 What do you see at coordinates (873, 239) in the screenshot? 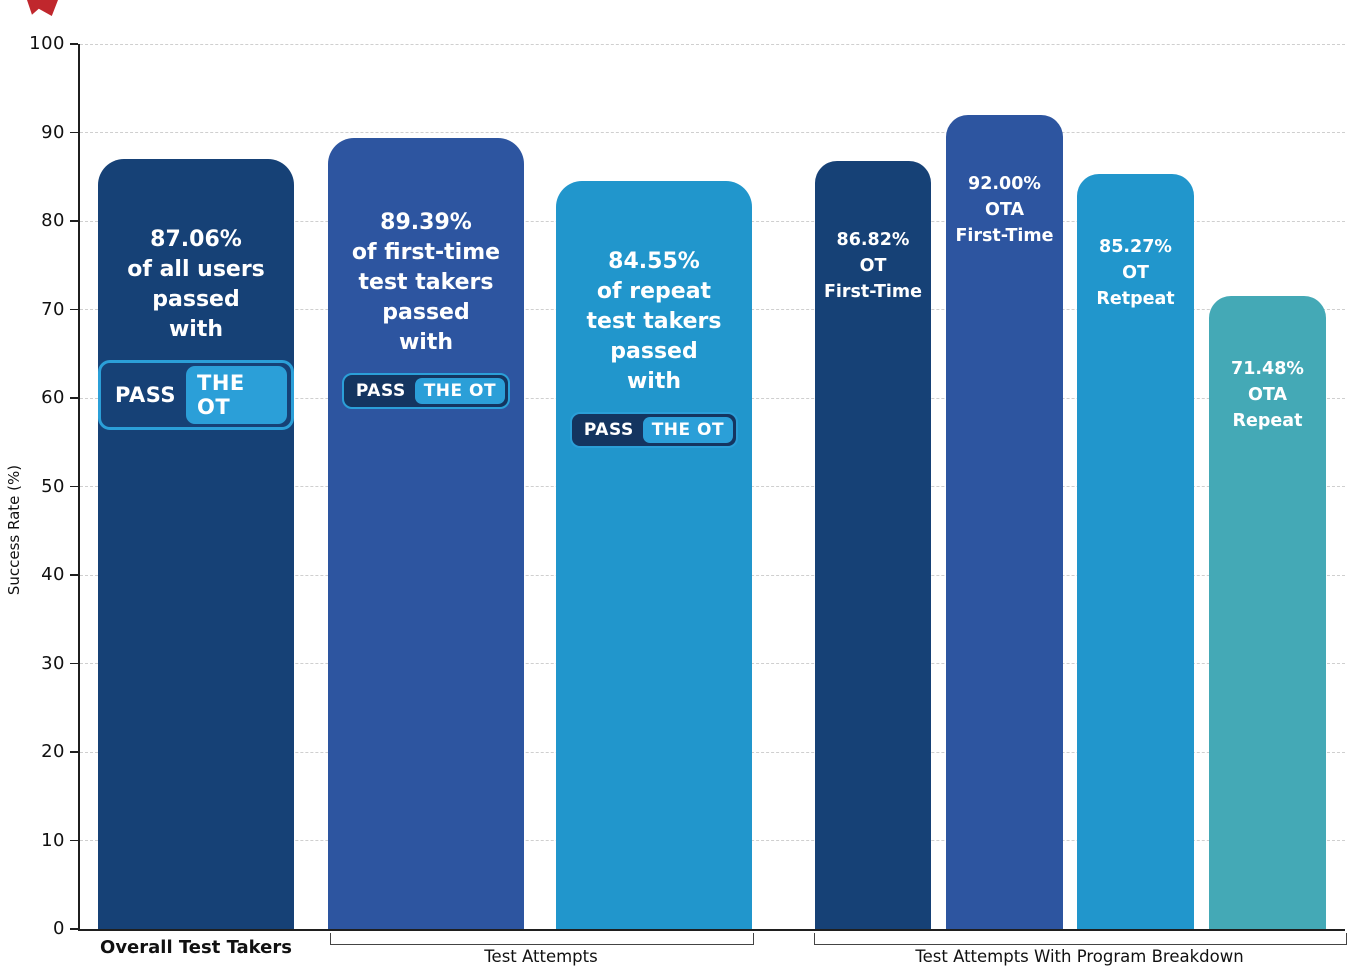
I see `bar-value-label: 86.82%` at bounding box center [873, 239].